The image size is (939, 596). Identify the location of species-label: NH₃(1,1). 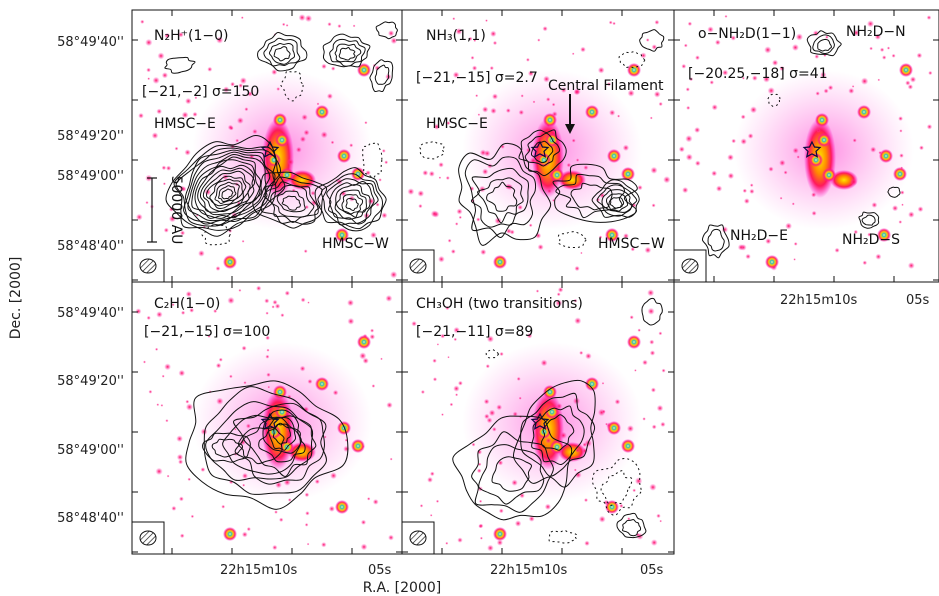
(456, 36).